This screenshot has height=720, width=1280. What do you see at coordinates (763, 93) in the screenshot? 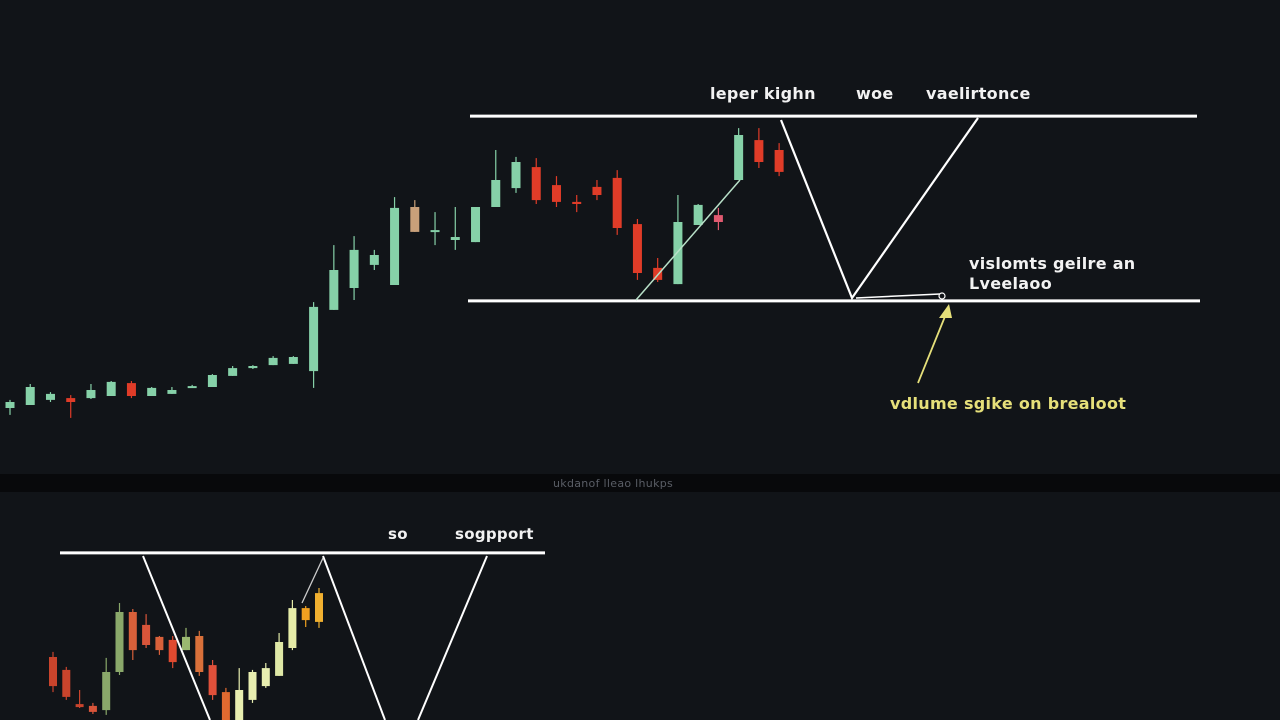
I see `top-label-1: leper kighn` at bounding box center [763, 93].